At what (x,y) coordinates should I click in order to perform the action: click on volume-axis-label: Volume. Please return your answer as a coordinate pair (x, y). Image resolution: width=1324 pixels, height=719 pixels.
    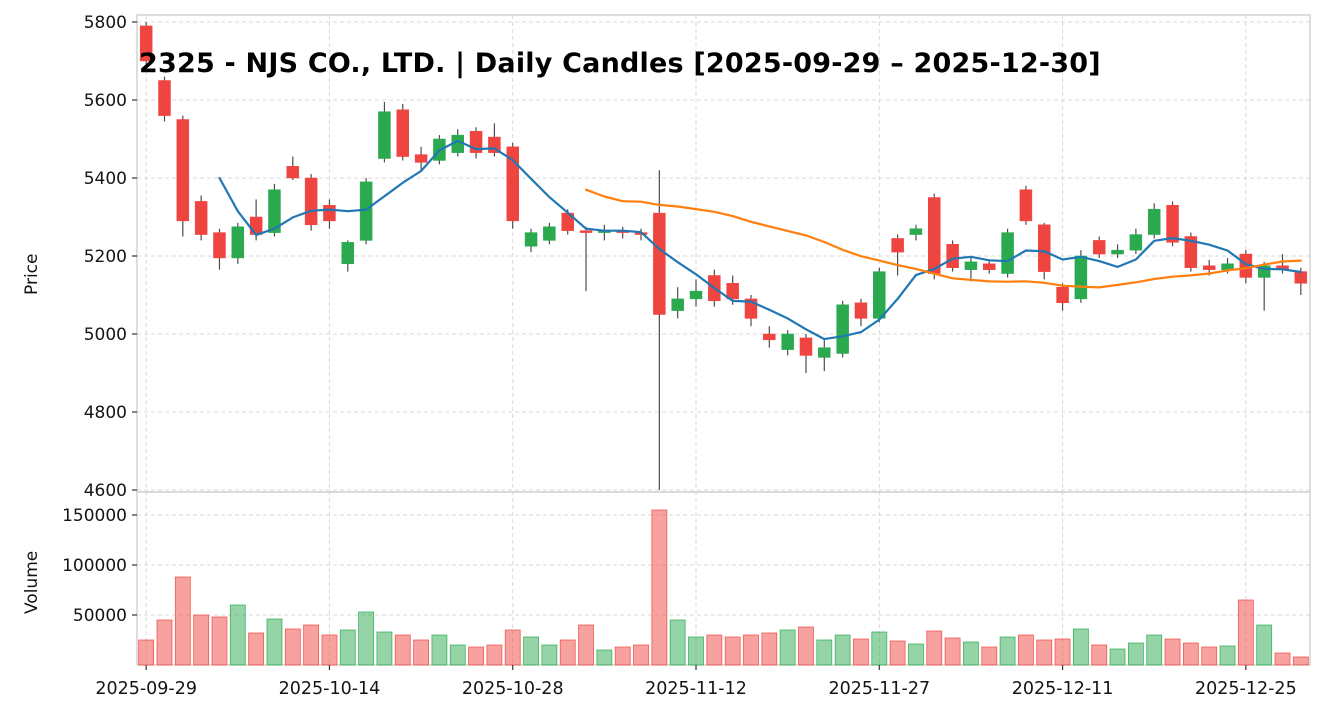
    Looking at the image, I should click on (32, 582).